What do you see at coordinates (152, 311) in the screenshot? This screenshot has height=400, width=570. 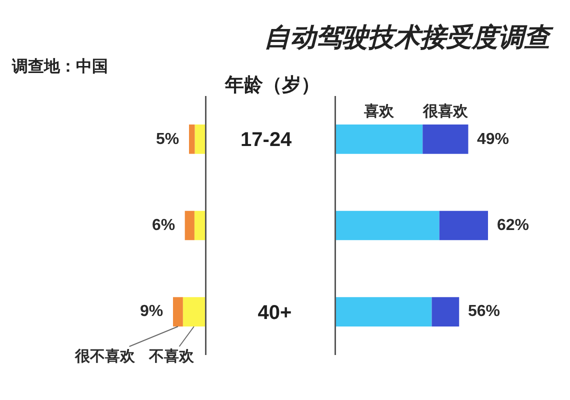 I see `text: 9%` at bounding box center [152, 311].